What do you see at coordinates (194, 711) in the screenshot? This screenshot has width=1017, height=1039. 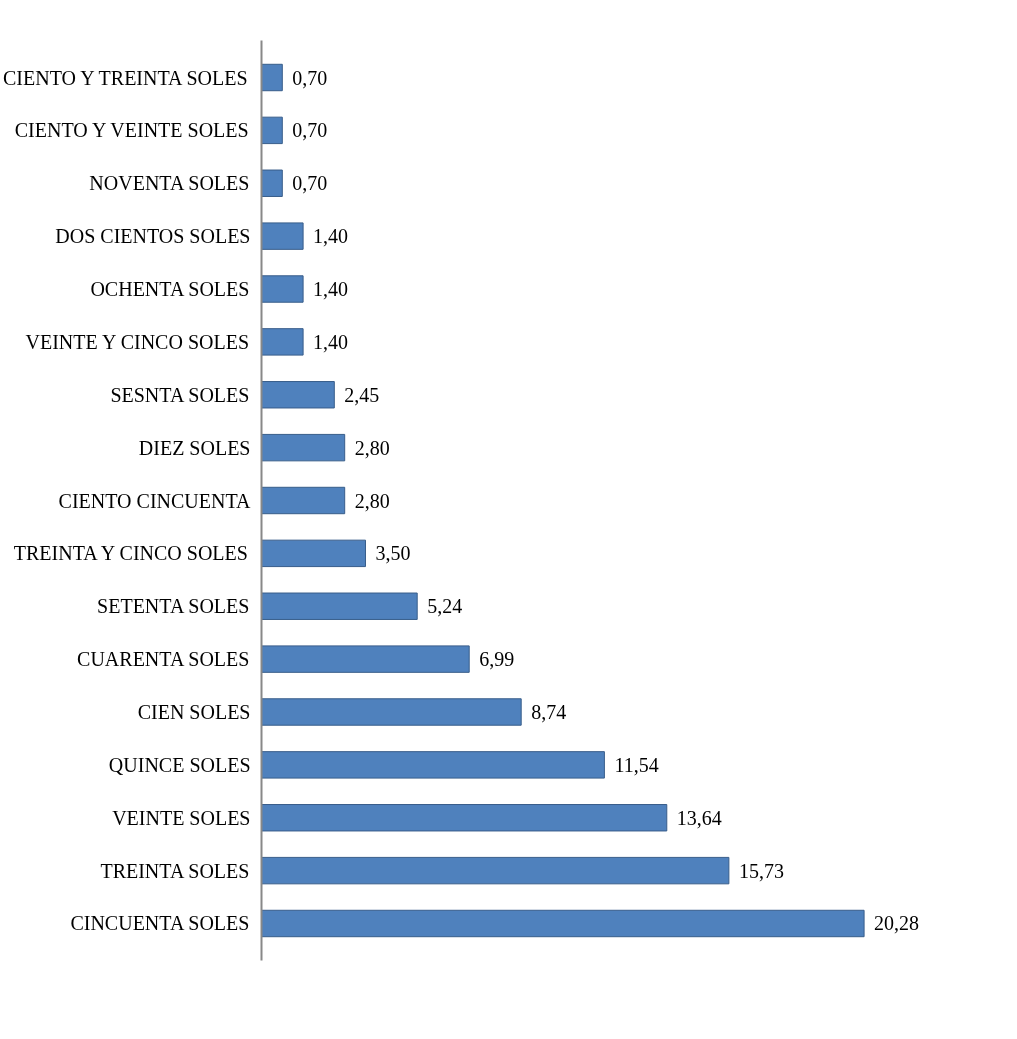 I see `y-tick-label: CIEN SOLES` at bounding box center [194, 711].